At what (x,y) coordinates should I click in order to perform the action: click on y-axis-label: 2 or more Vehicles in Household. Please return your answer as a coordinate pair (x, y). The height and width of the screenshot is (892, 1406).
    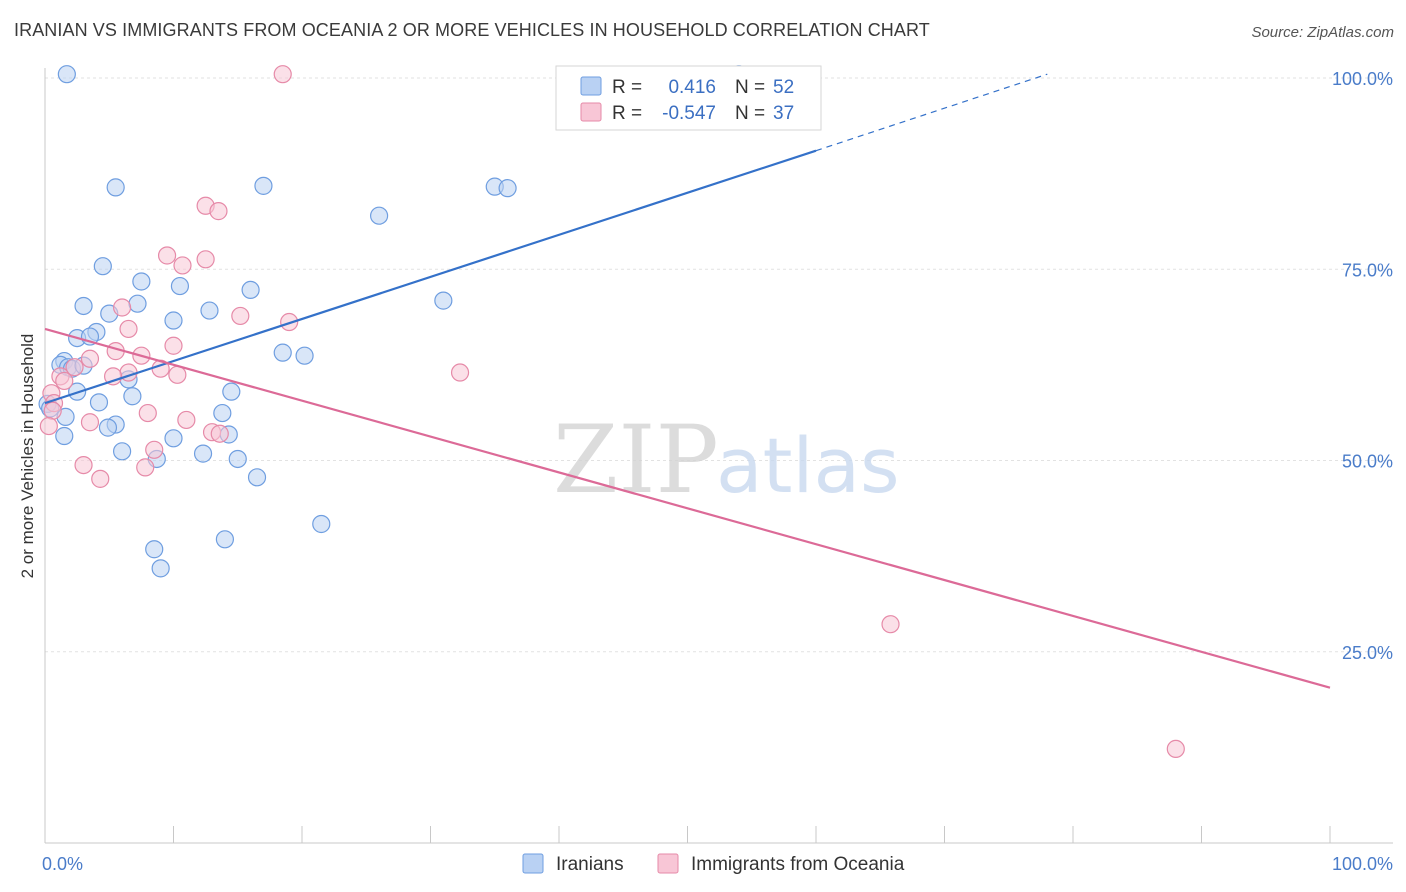
    Looking at the image, I should click on (27, 456).